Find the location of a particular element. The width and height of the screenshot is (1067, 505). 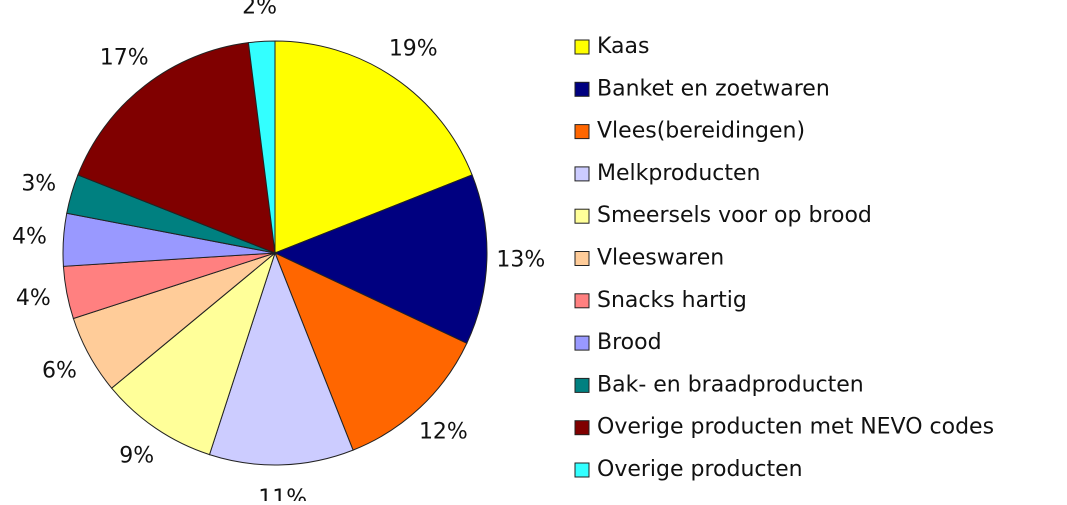

legend-label: Vlees(bereidingen) is located at coordinates (701, 131).